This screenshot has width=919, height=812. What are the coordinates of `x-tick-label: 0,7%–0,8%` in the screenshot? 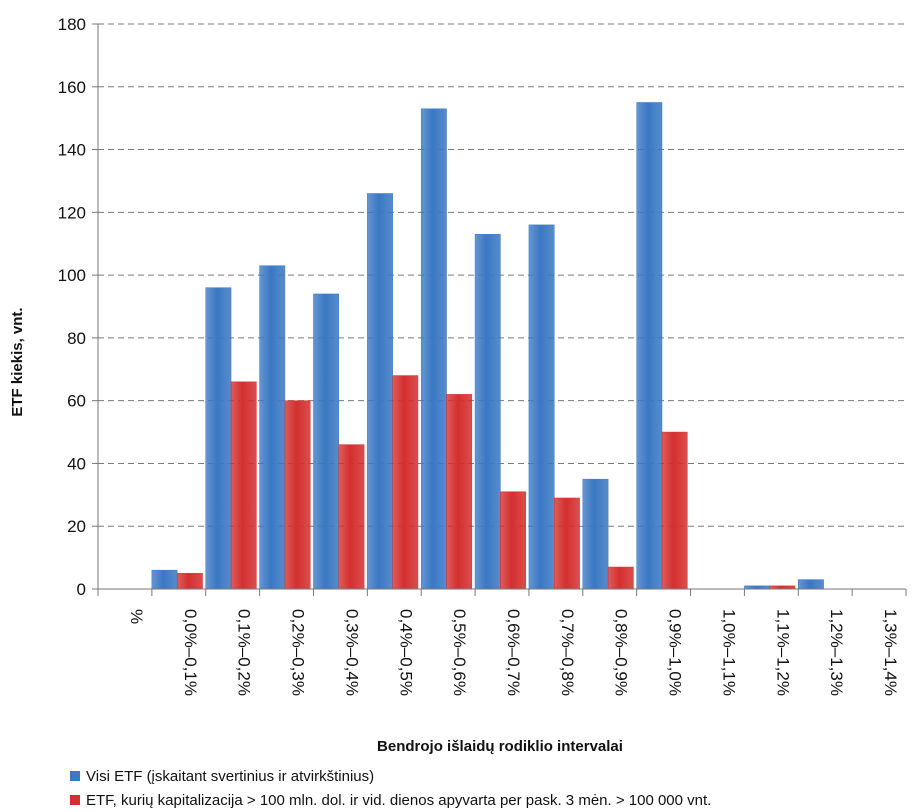 It's located at (567, 652).